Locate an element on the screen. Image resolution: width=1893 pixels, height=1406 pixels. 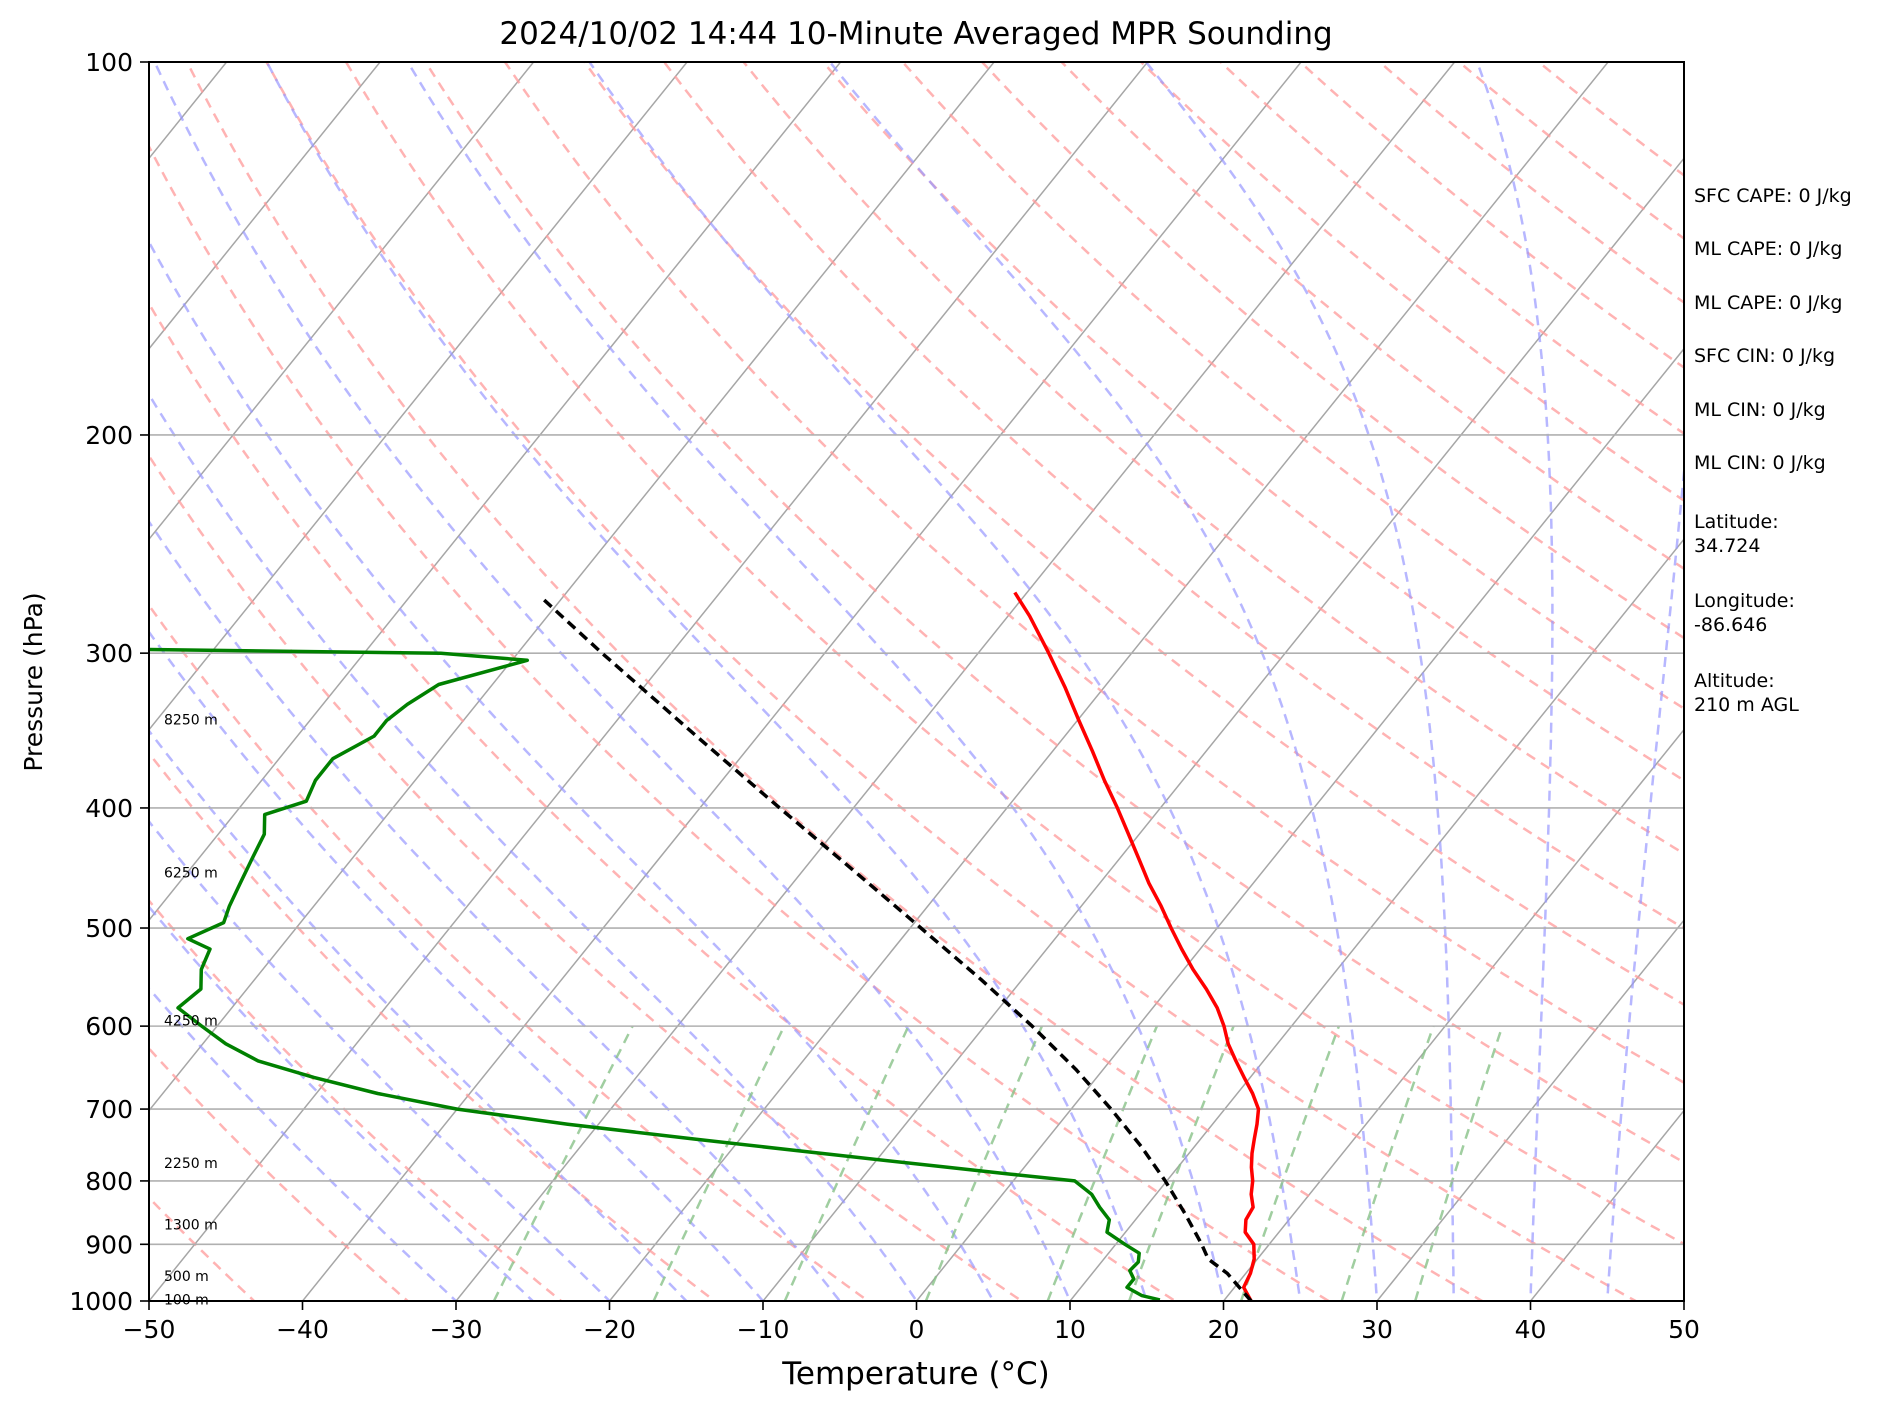
y-axis-label: Pressure (hPa) is located at coordinates (33, 681).